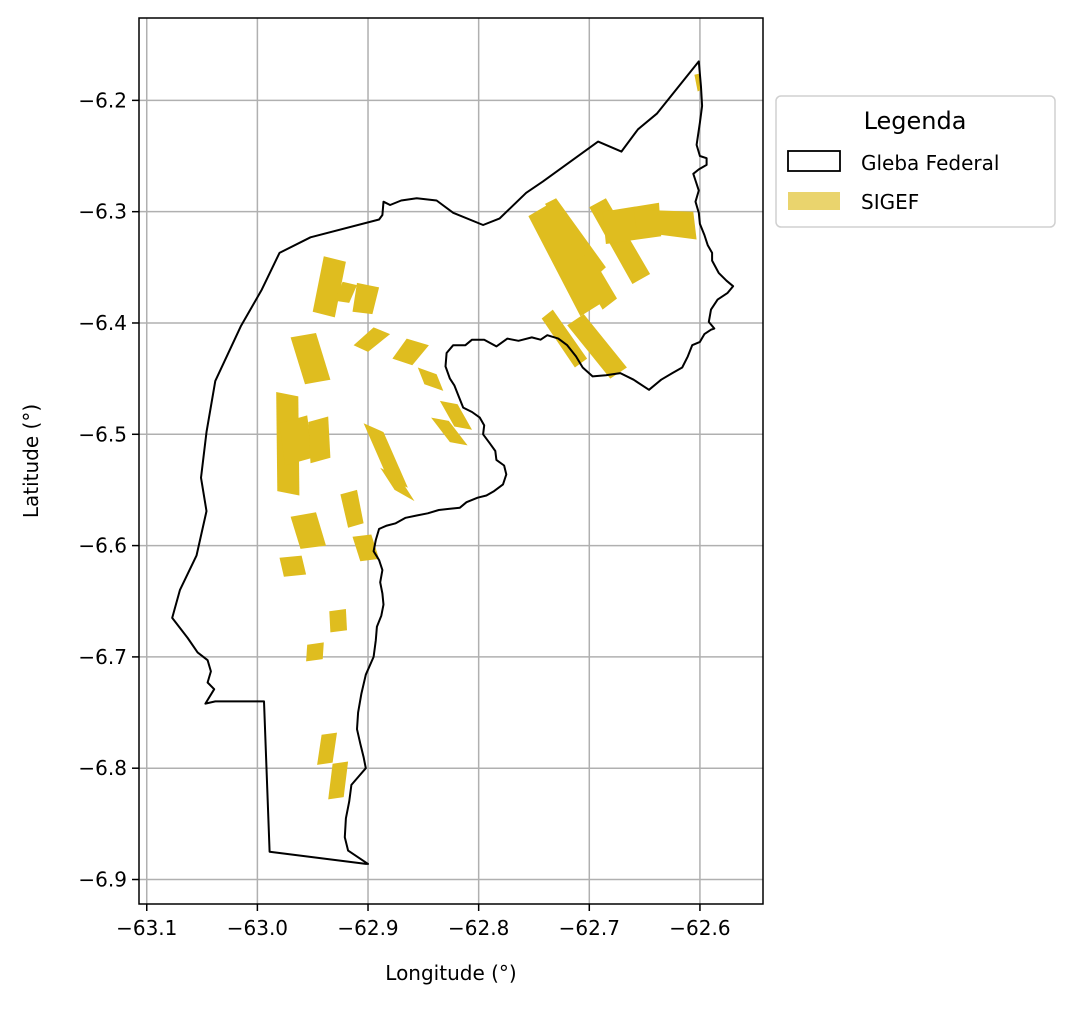 The image size is (1075, 1010). What do you see at coordinates (450, 973) in the screenshot?
I see `x-axis-label: Longitude (°)` at bounding box center [450, 973].